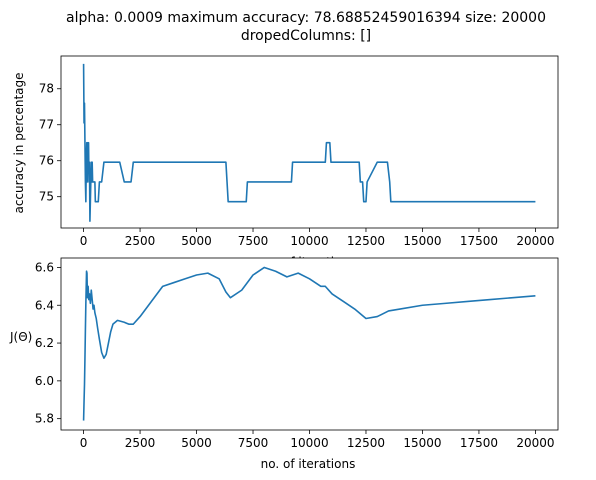 The height and width of the screenshot is (480, 596). Describe the element at coordinates (535, 443) in the screenshot. I see `cost-plot-x-tick-label: 20000` at that location.